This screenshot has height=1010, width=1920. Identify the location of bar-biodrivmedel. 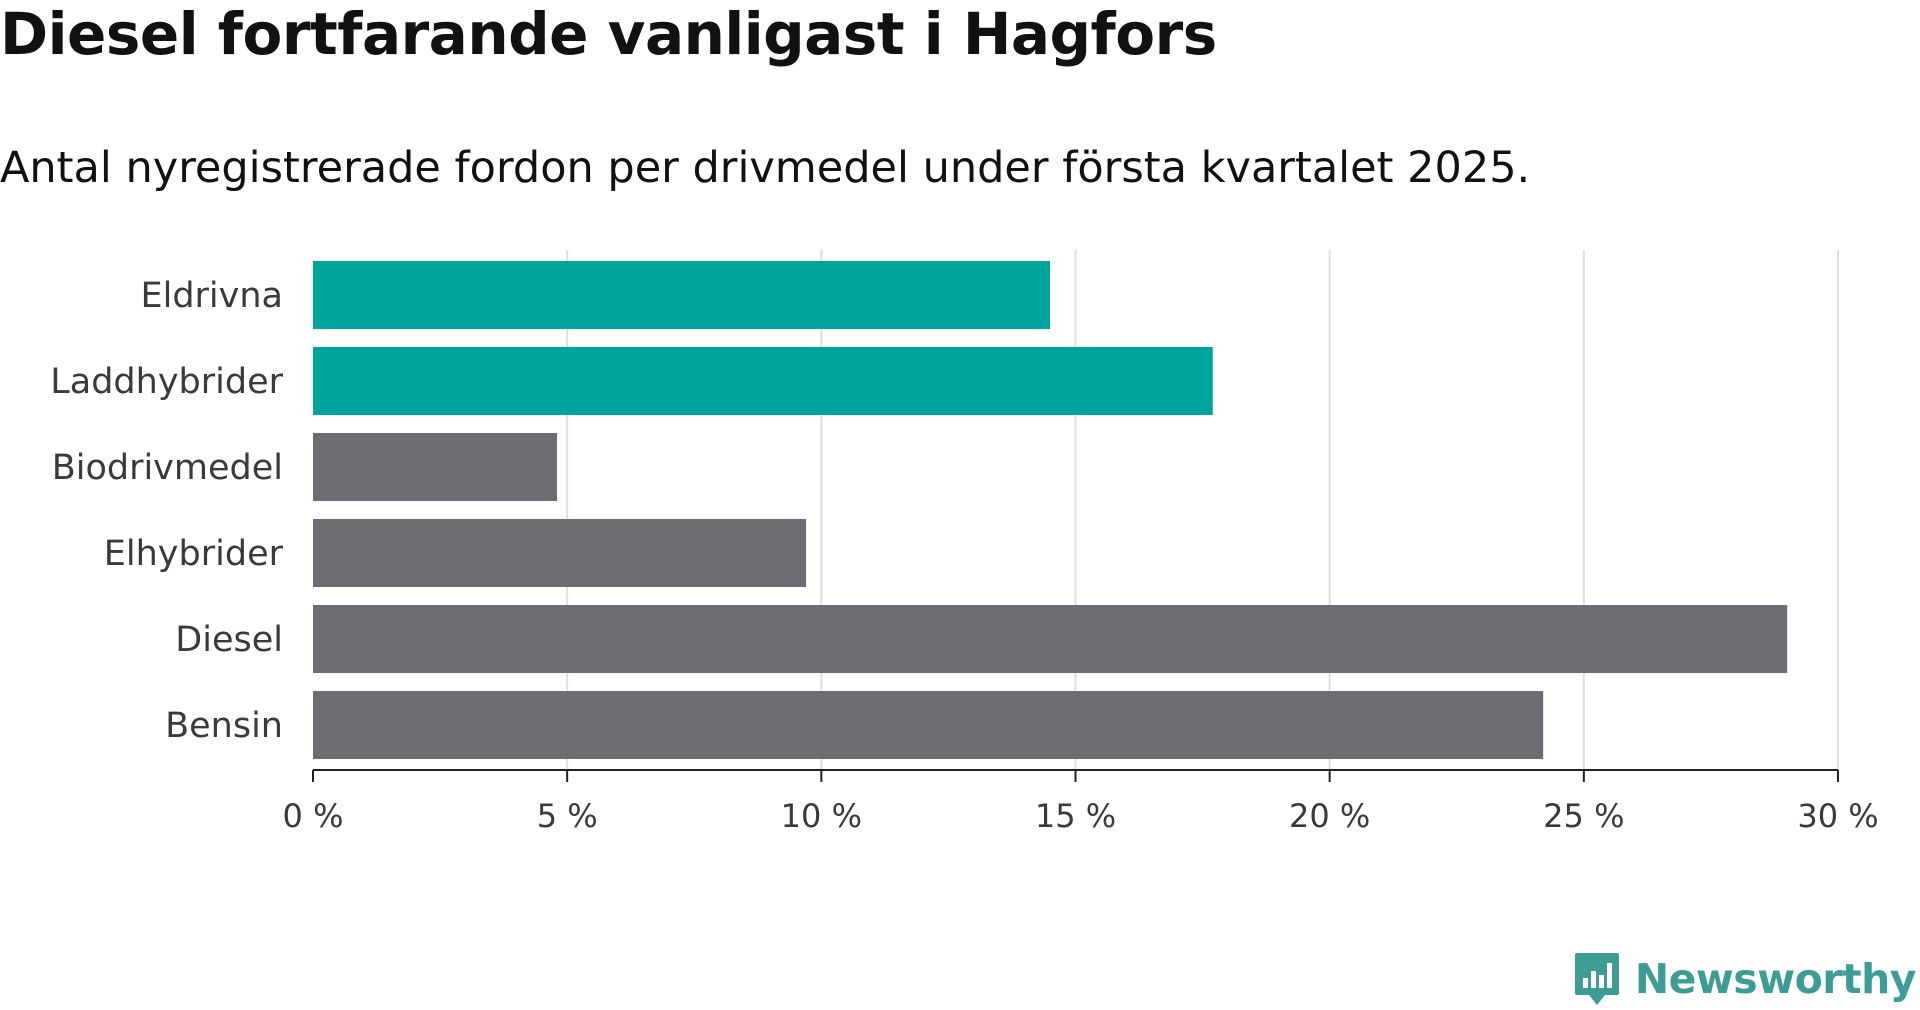
(435, 467).